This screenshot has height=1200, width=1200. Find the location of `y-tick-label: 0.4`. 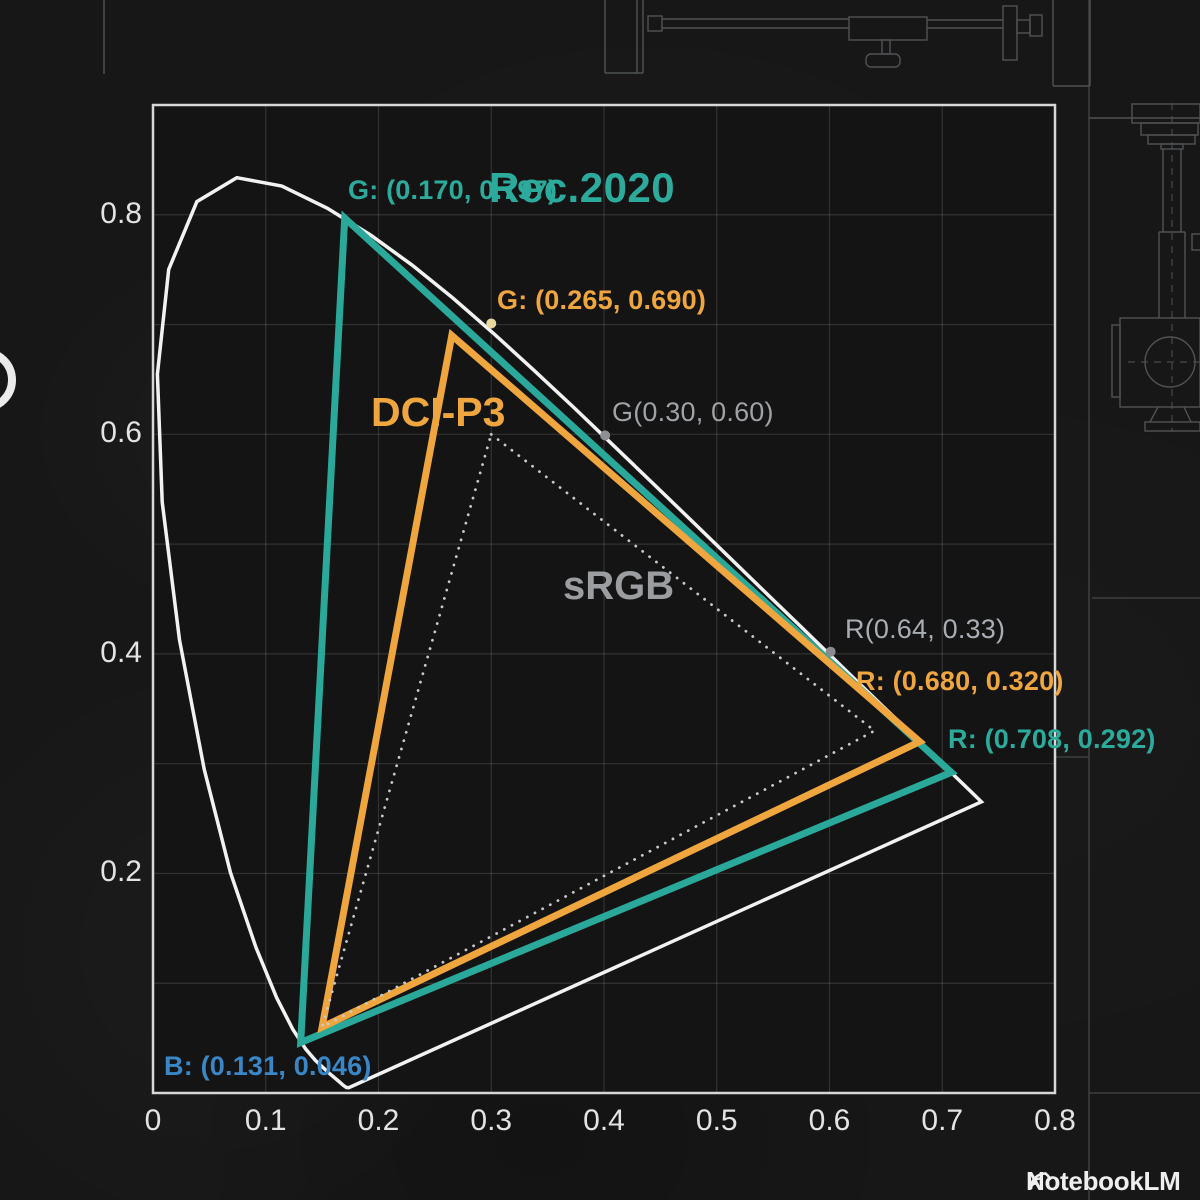

y-tick-label: 0.4 is located at coordinates (121, 652).